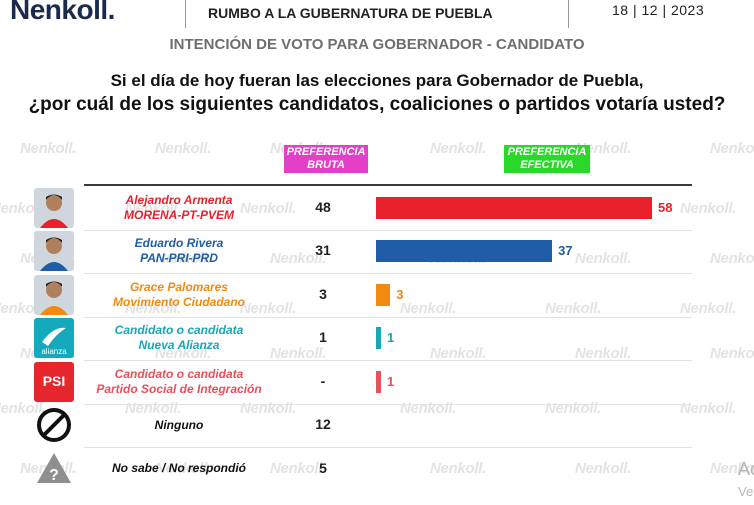 The width and height of the screenshot is (754, 505). I want to click on question-icon: ?, so click(54, 469).